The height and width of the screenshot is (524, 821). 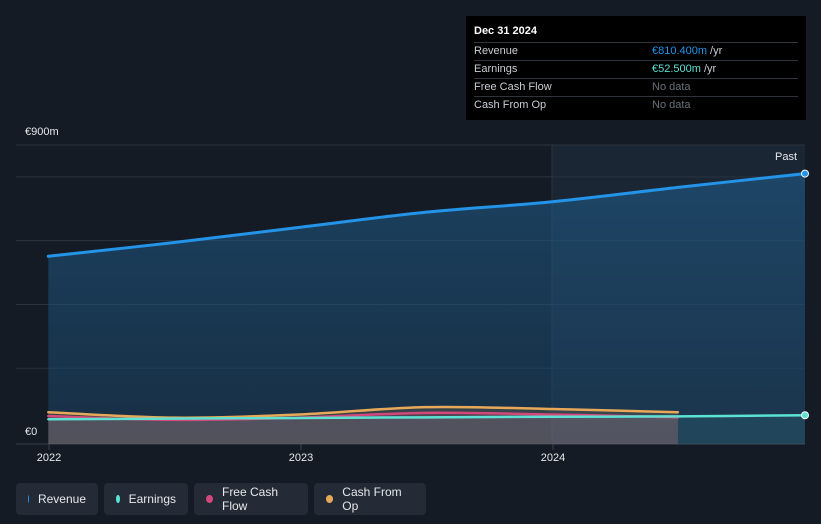 I want to click on legend-cash-from-op: Cash From Op, so click(x=370, y=499).